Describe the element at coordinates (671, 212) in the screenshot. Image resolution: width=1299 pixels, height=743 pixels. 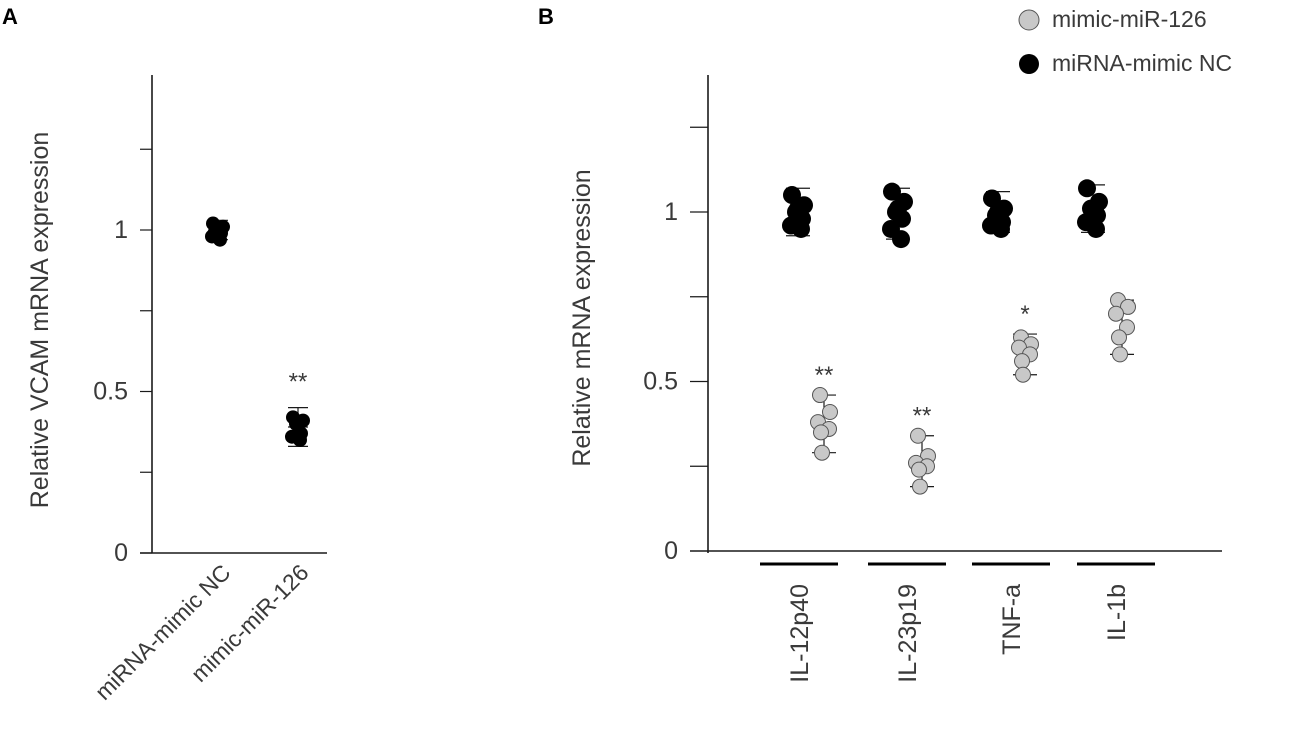
I see `panel-b-y-tick-label: 1` at that location.